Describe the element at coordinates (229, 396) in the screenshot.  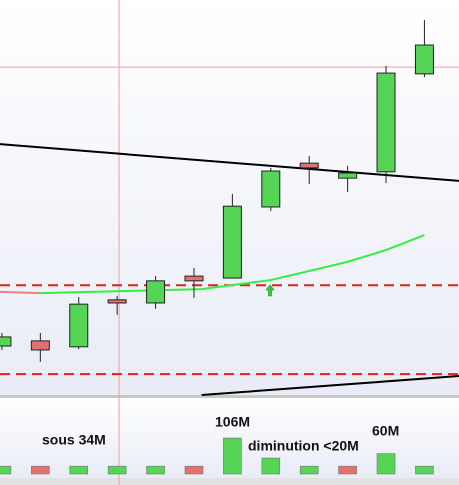
I see `panel-separator` at that location.